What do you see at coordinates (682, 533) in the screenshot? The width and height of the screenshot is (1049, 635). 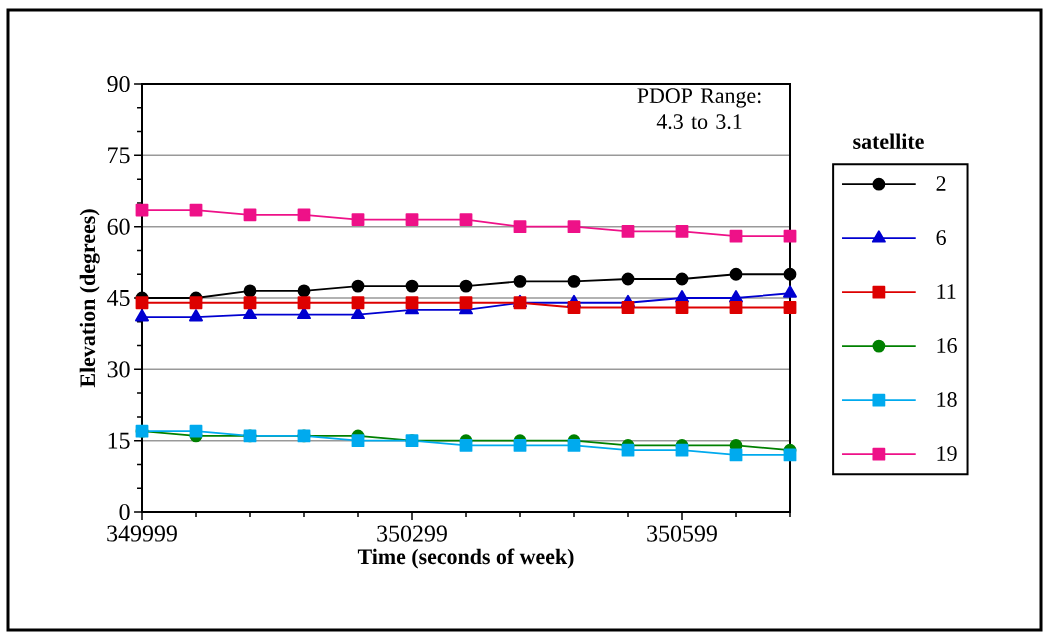 I see `x-tick-label: 350599` at bounding box center [682, 533].